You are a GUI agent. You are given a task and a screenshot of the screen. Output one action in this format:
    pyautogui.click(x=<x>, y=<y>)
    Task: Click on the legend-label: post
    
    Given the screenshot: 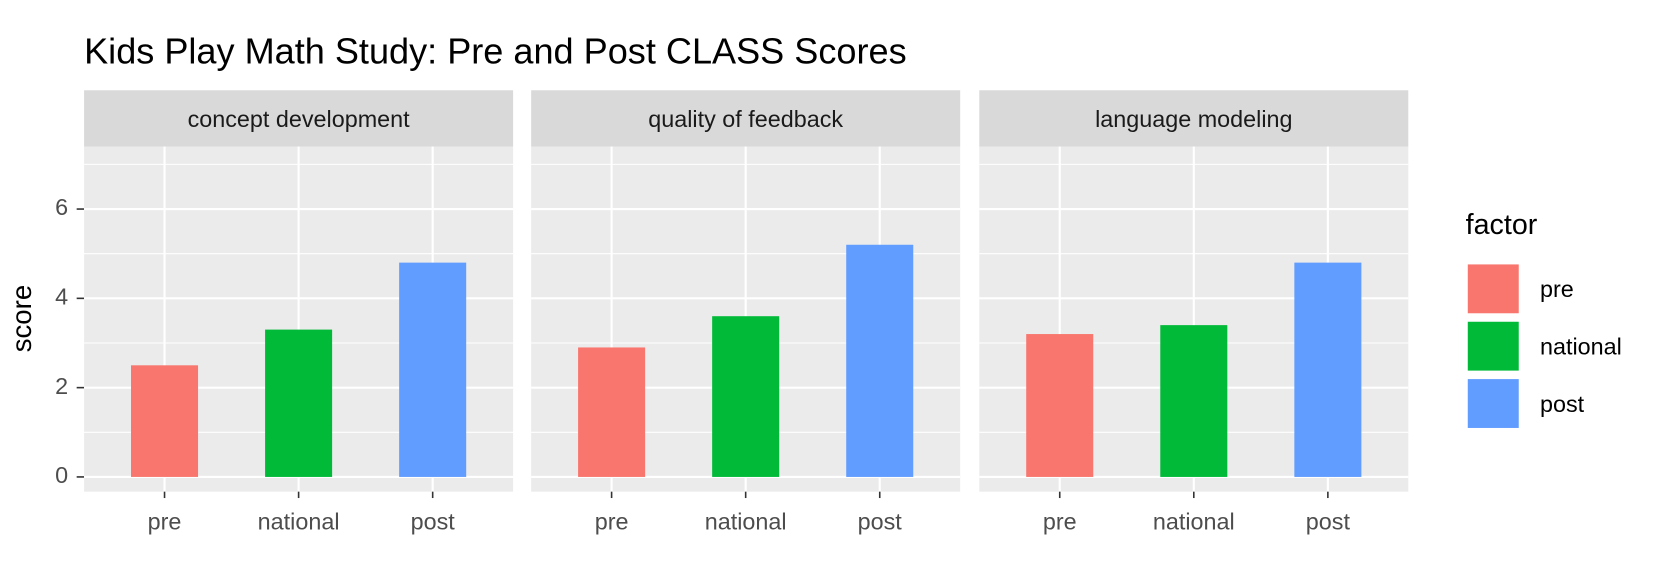 What is the action you would take?
    pyautogui.click(x=1562, y=404)
    